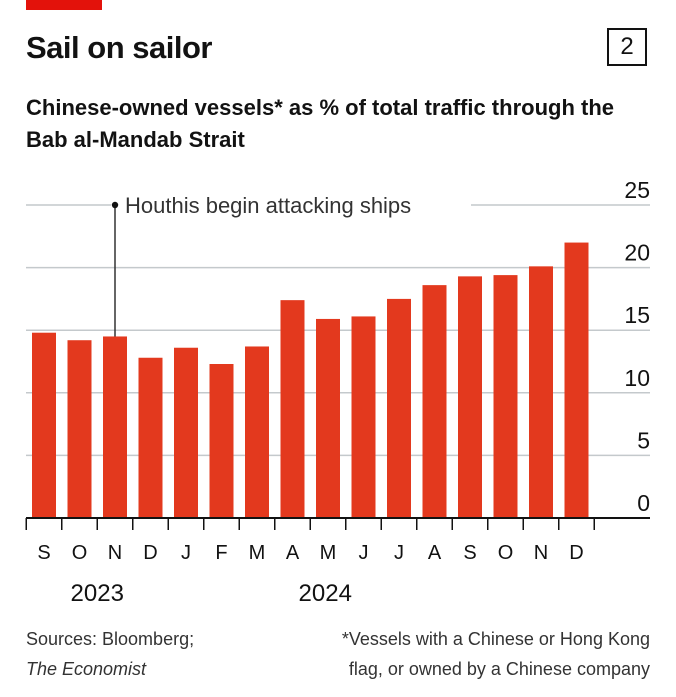 This screenshot has width=676, height=697. Describe the element at coordinates (627, 47) in the screenshot. I see `chart-number-badge: 2` at that location.